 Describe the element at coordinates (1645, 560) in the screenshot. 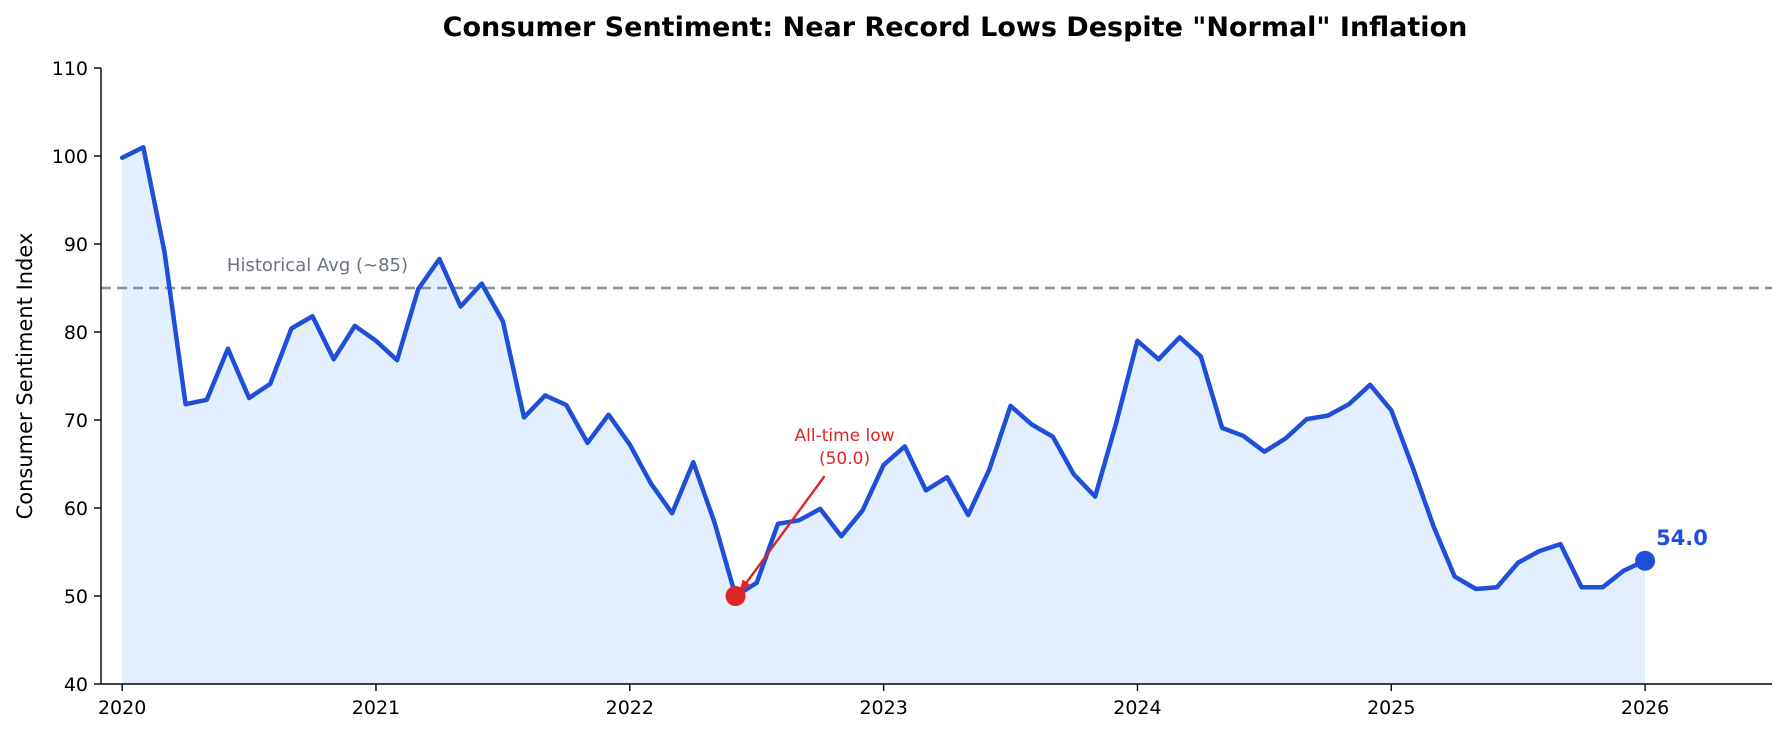

I see `latest-value-marker` at that location.